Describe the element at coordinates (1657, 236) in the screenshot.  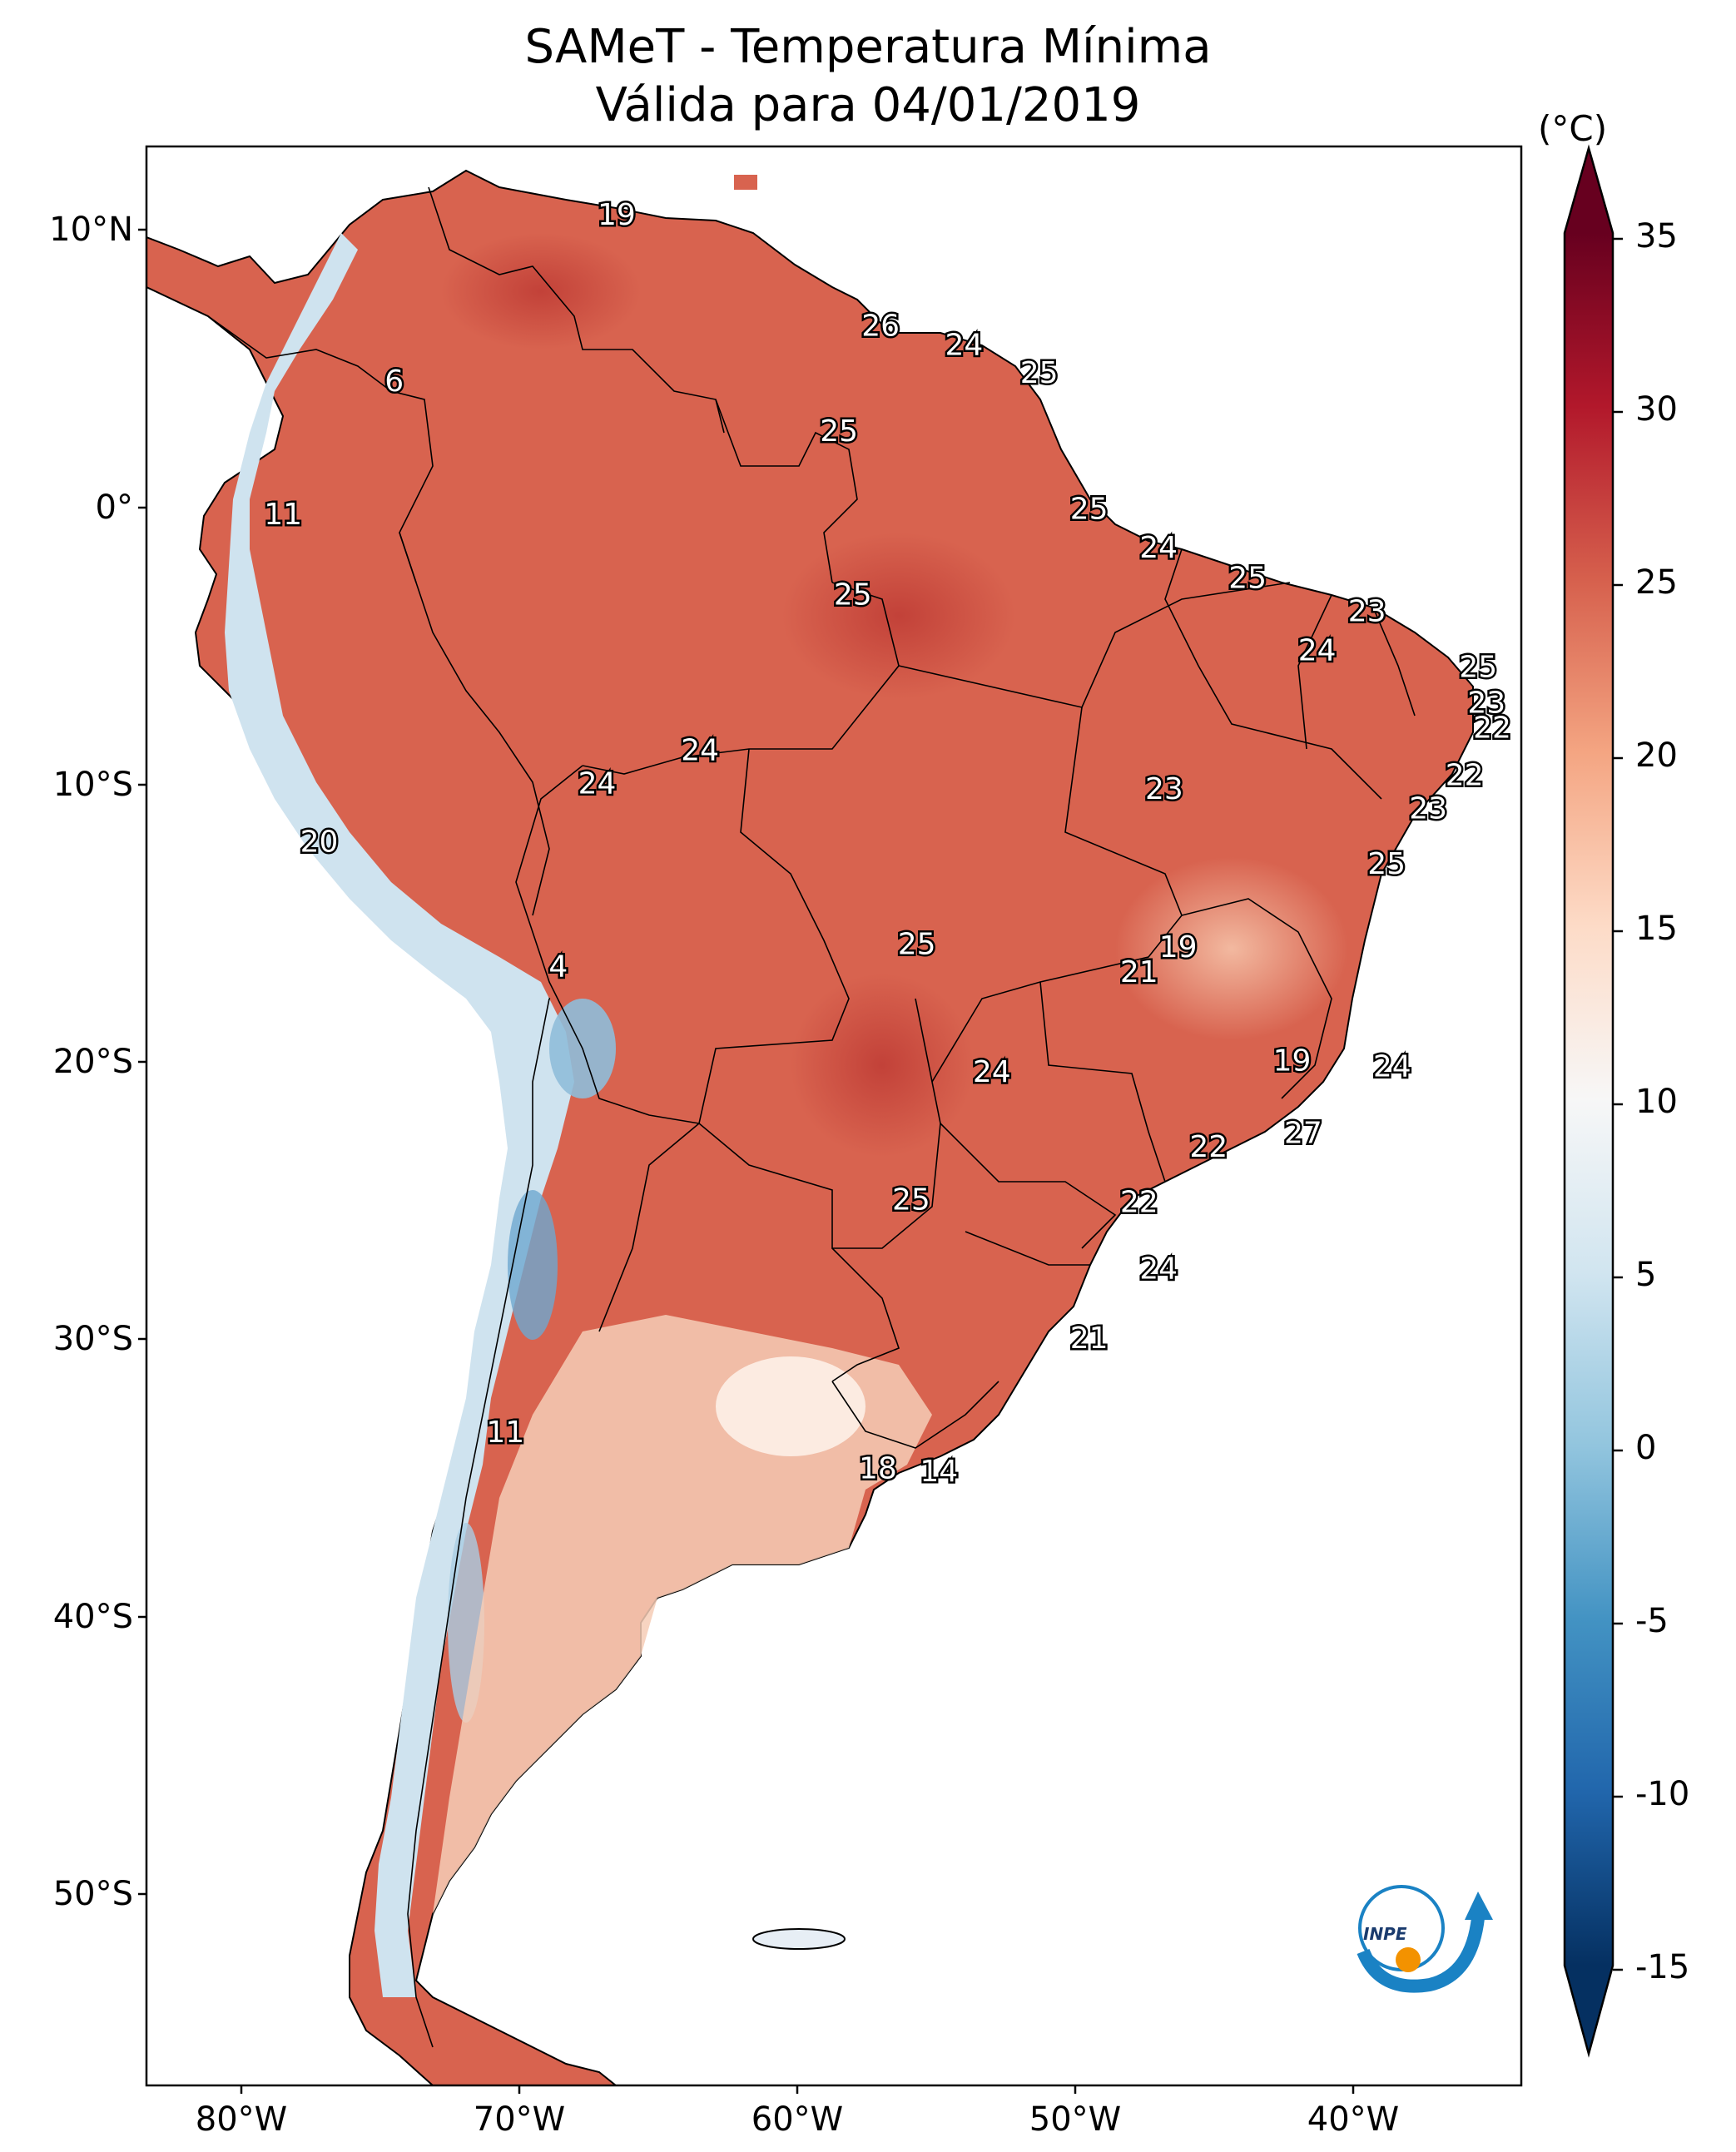
I see `colorbar-tick-label: 35` at that location.